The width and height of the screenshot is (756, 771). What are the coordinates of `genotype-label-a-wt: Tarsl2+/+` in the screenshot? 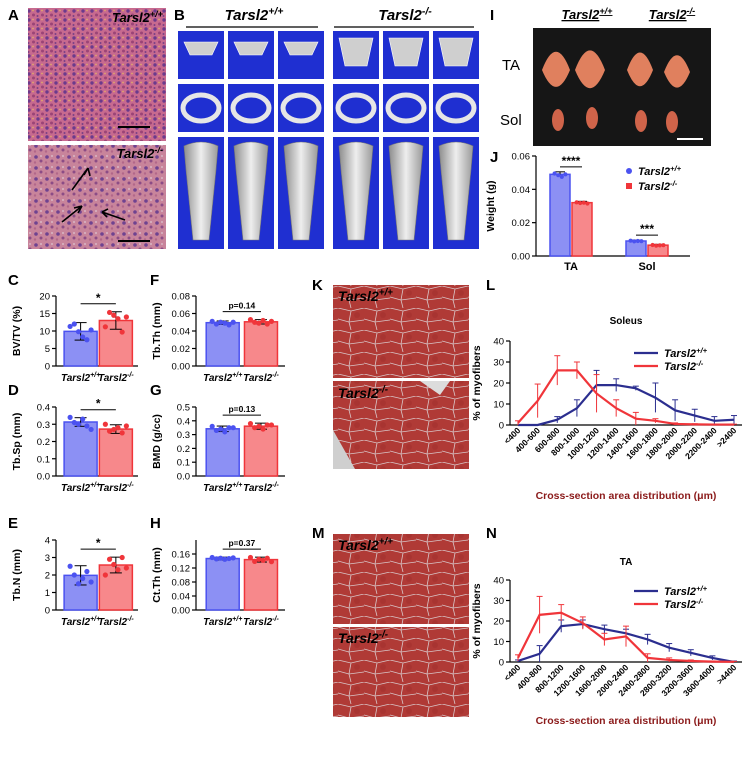 It's located at (138, 17).